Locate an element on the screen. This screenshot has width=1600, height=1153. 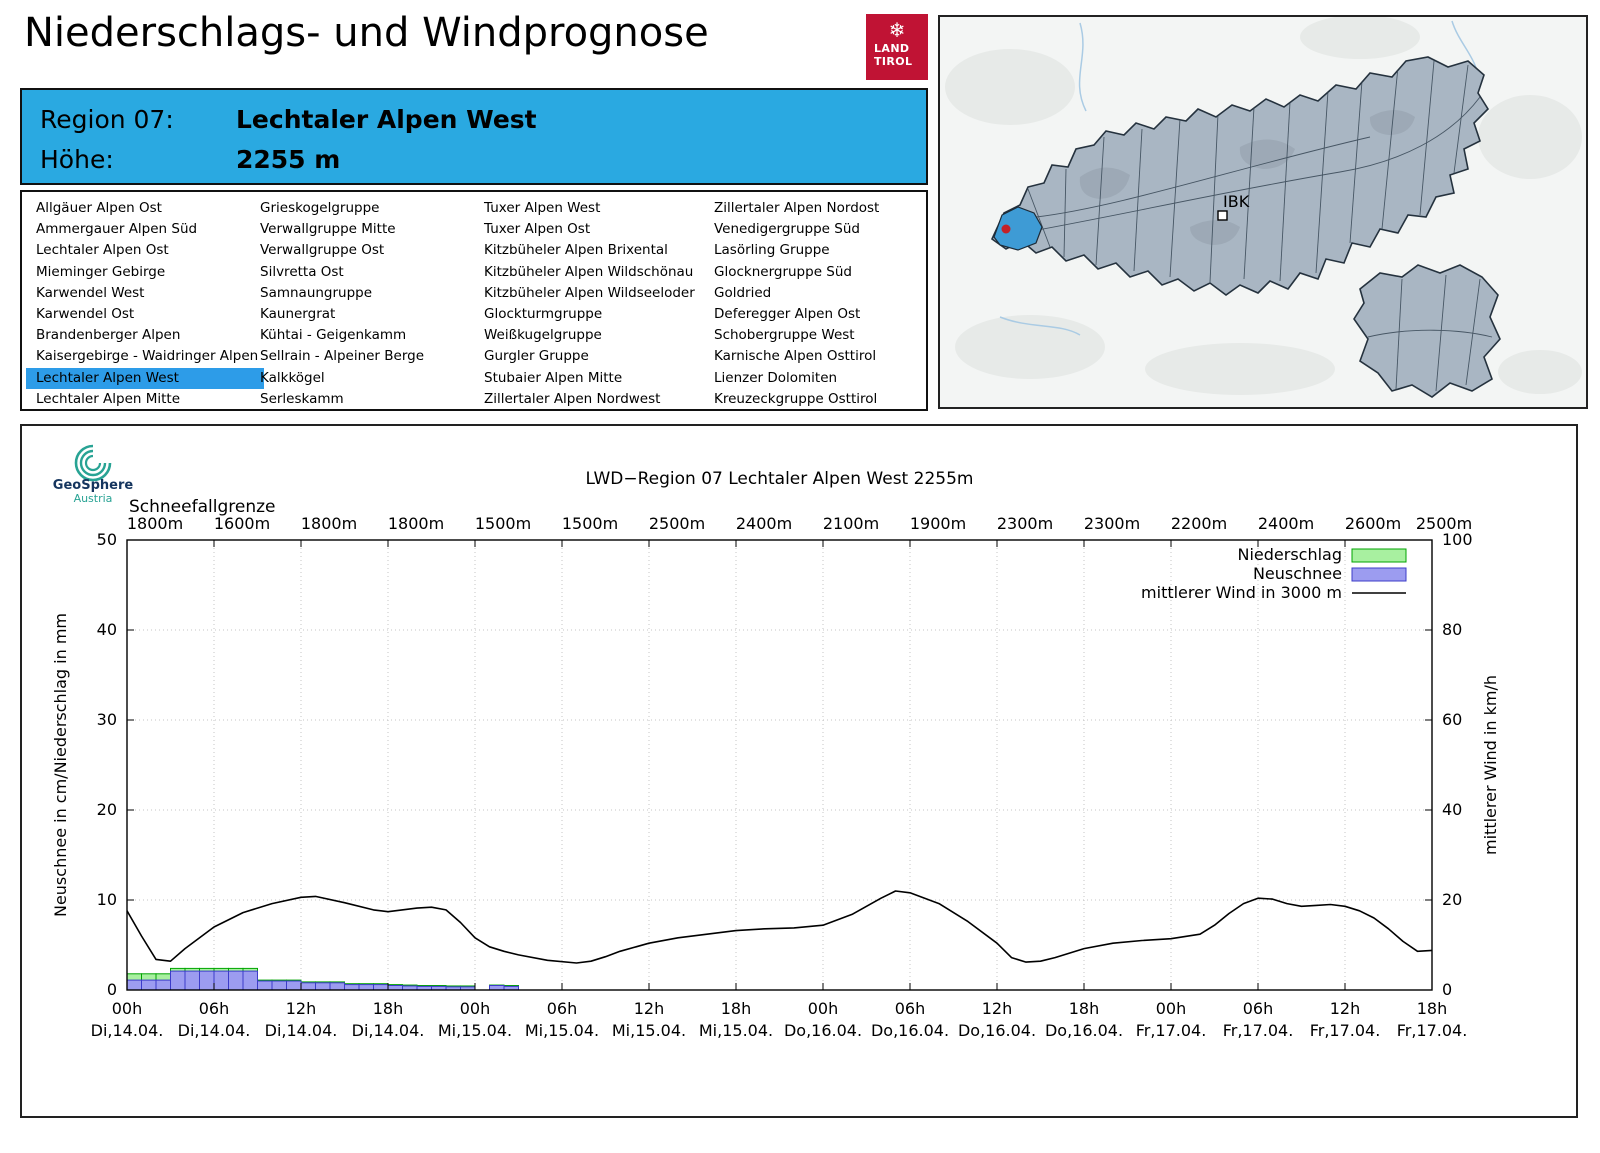
y-right-tick-label: 60 is located at coordinates (1452, 719).